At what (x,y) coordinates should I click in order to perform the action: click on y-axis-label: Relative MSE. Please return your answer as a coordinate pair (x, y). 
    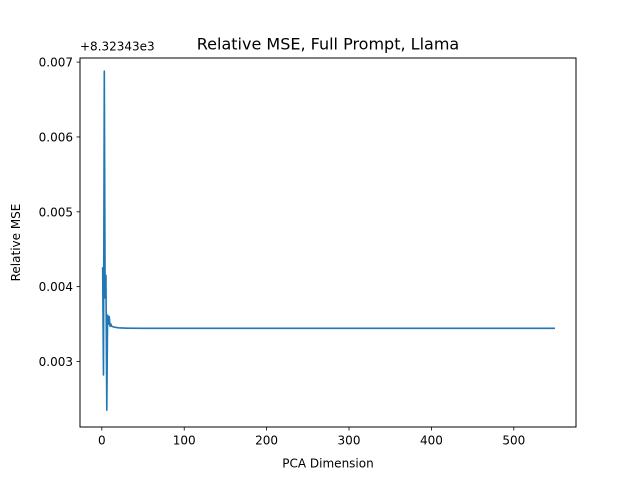
    Looking at the image, I should click on (16, 243).